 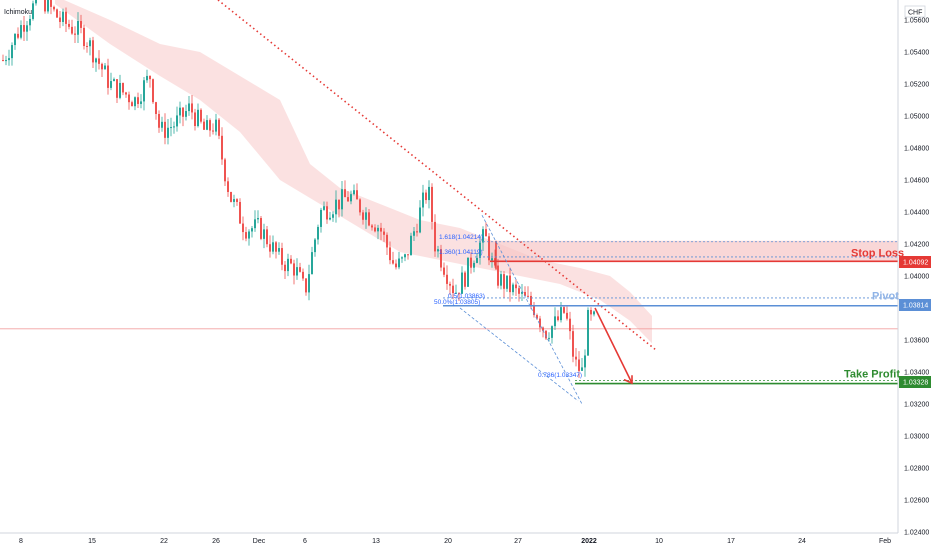 I want to click on x-tick-label: 24, so click(x=802, y=541).